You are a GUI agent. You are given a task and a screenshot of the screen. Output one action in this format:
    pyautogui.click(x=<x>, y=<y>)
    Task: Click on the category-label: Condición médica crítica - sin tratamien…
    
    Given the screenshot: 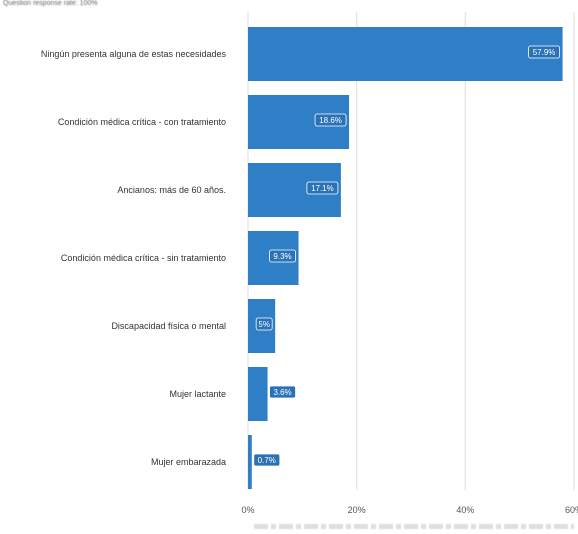 What is the action you would take?
    pyautogui.click(x=143, y=258)
    